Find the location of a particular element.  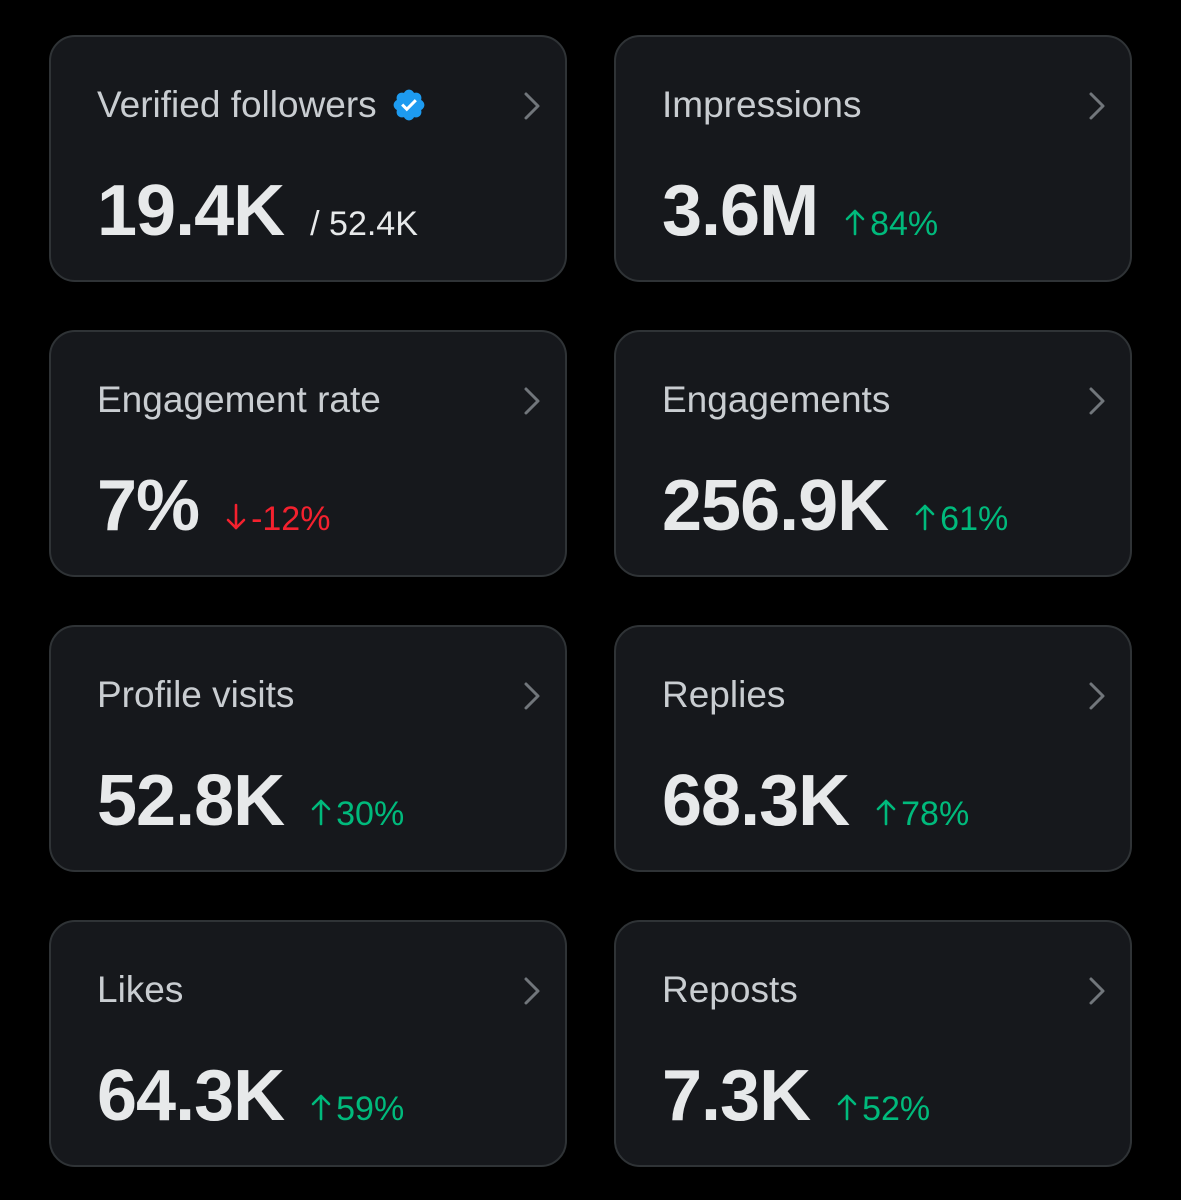

metric-card-replies: Replies 68.3K 78% is located at coordinates (873, 748).